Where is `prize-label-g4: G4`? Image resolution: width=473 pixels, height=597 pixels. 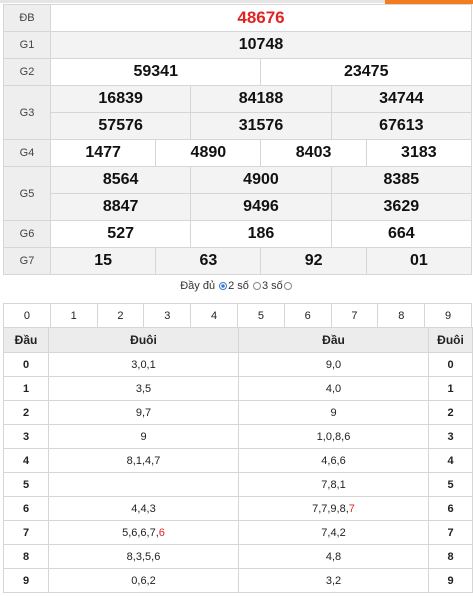
prize-label-g4: G4 is located at coordinates (27, 153).